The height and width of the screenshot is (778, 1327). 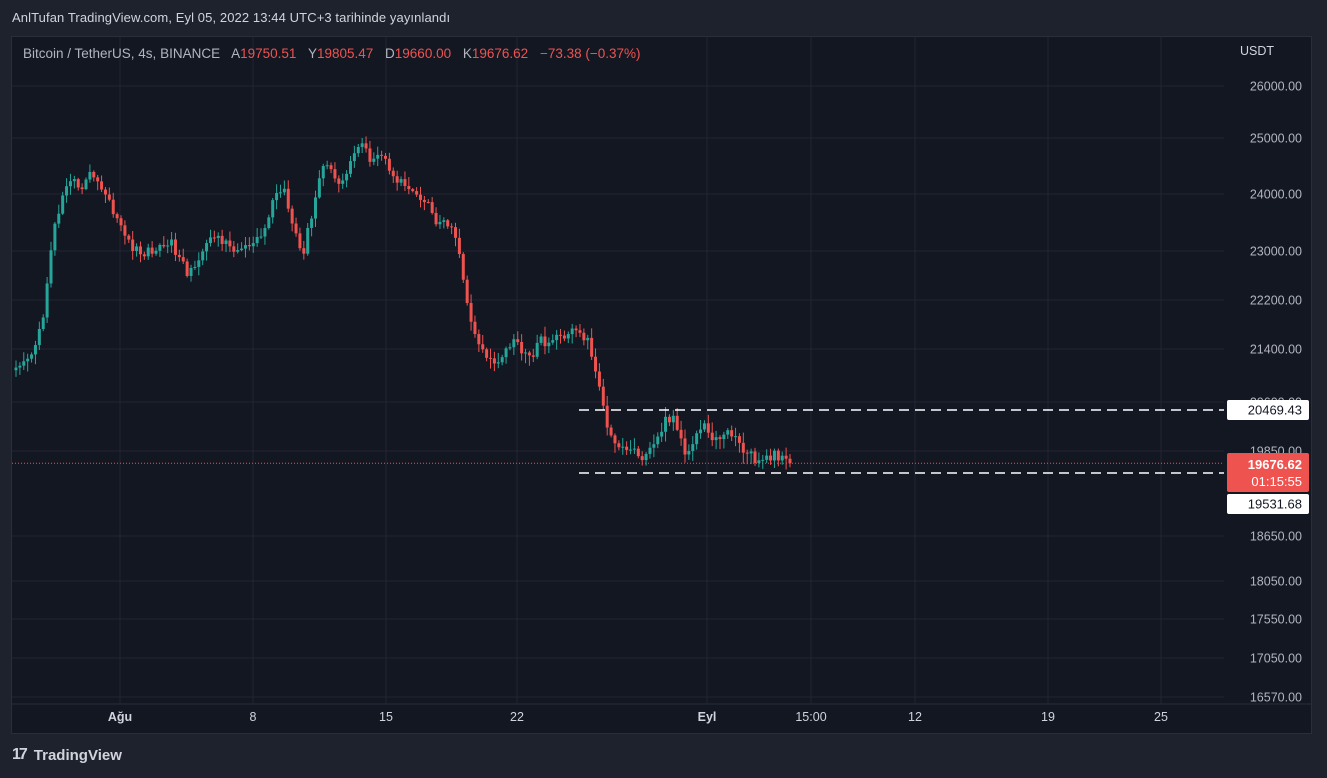 What do you see at coordinates (1276, 87) in the screenshot?
I see `price-tick-label: 26000.00` at bounding box center [1276, 87].